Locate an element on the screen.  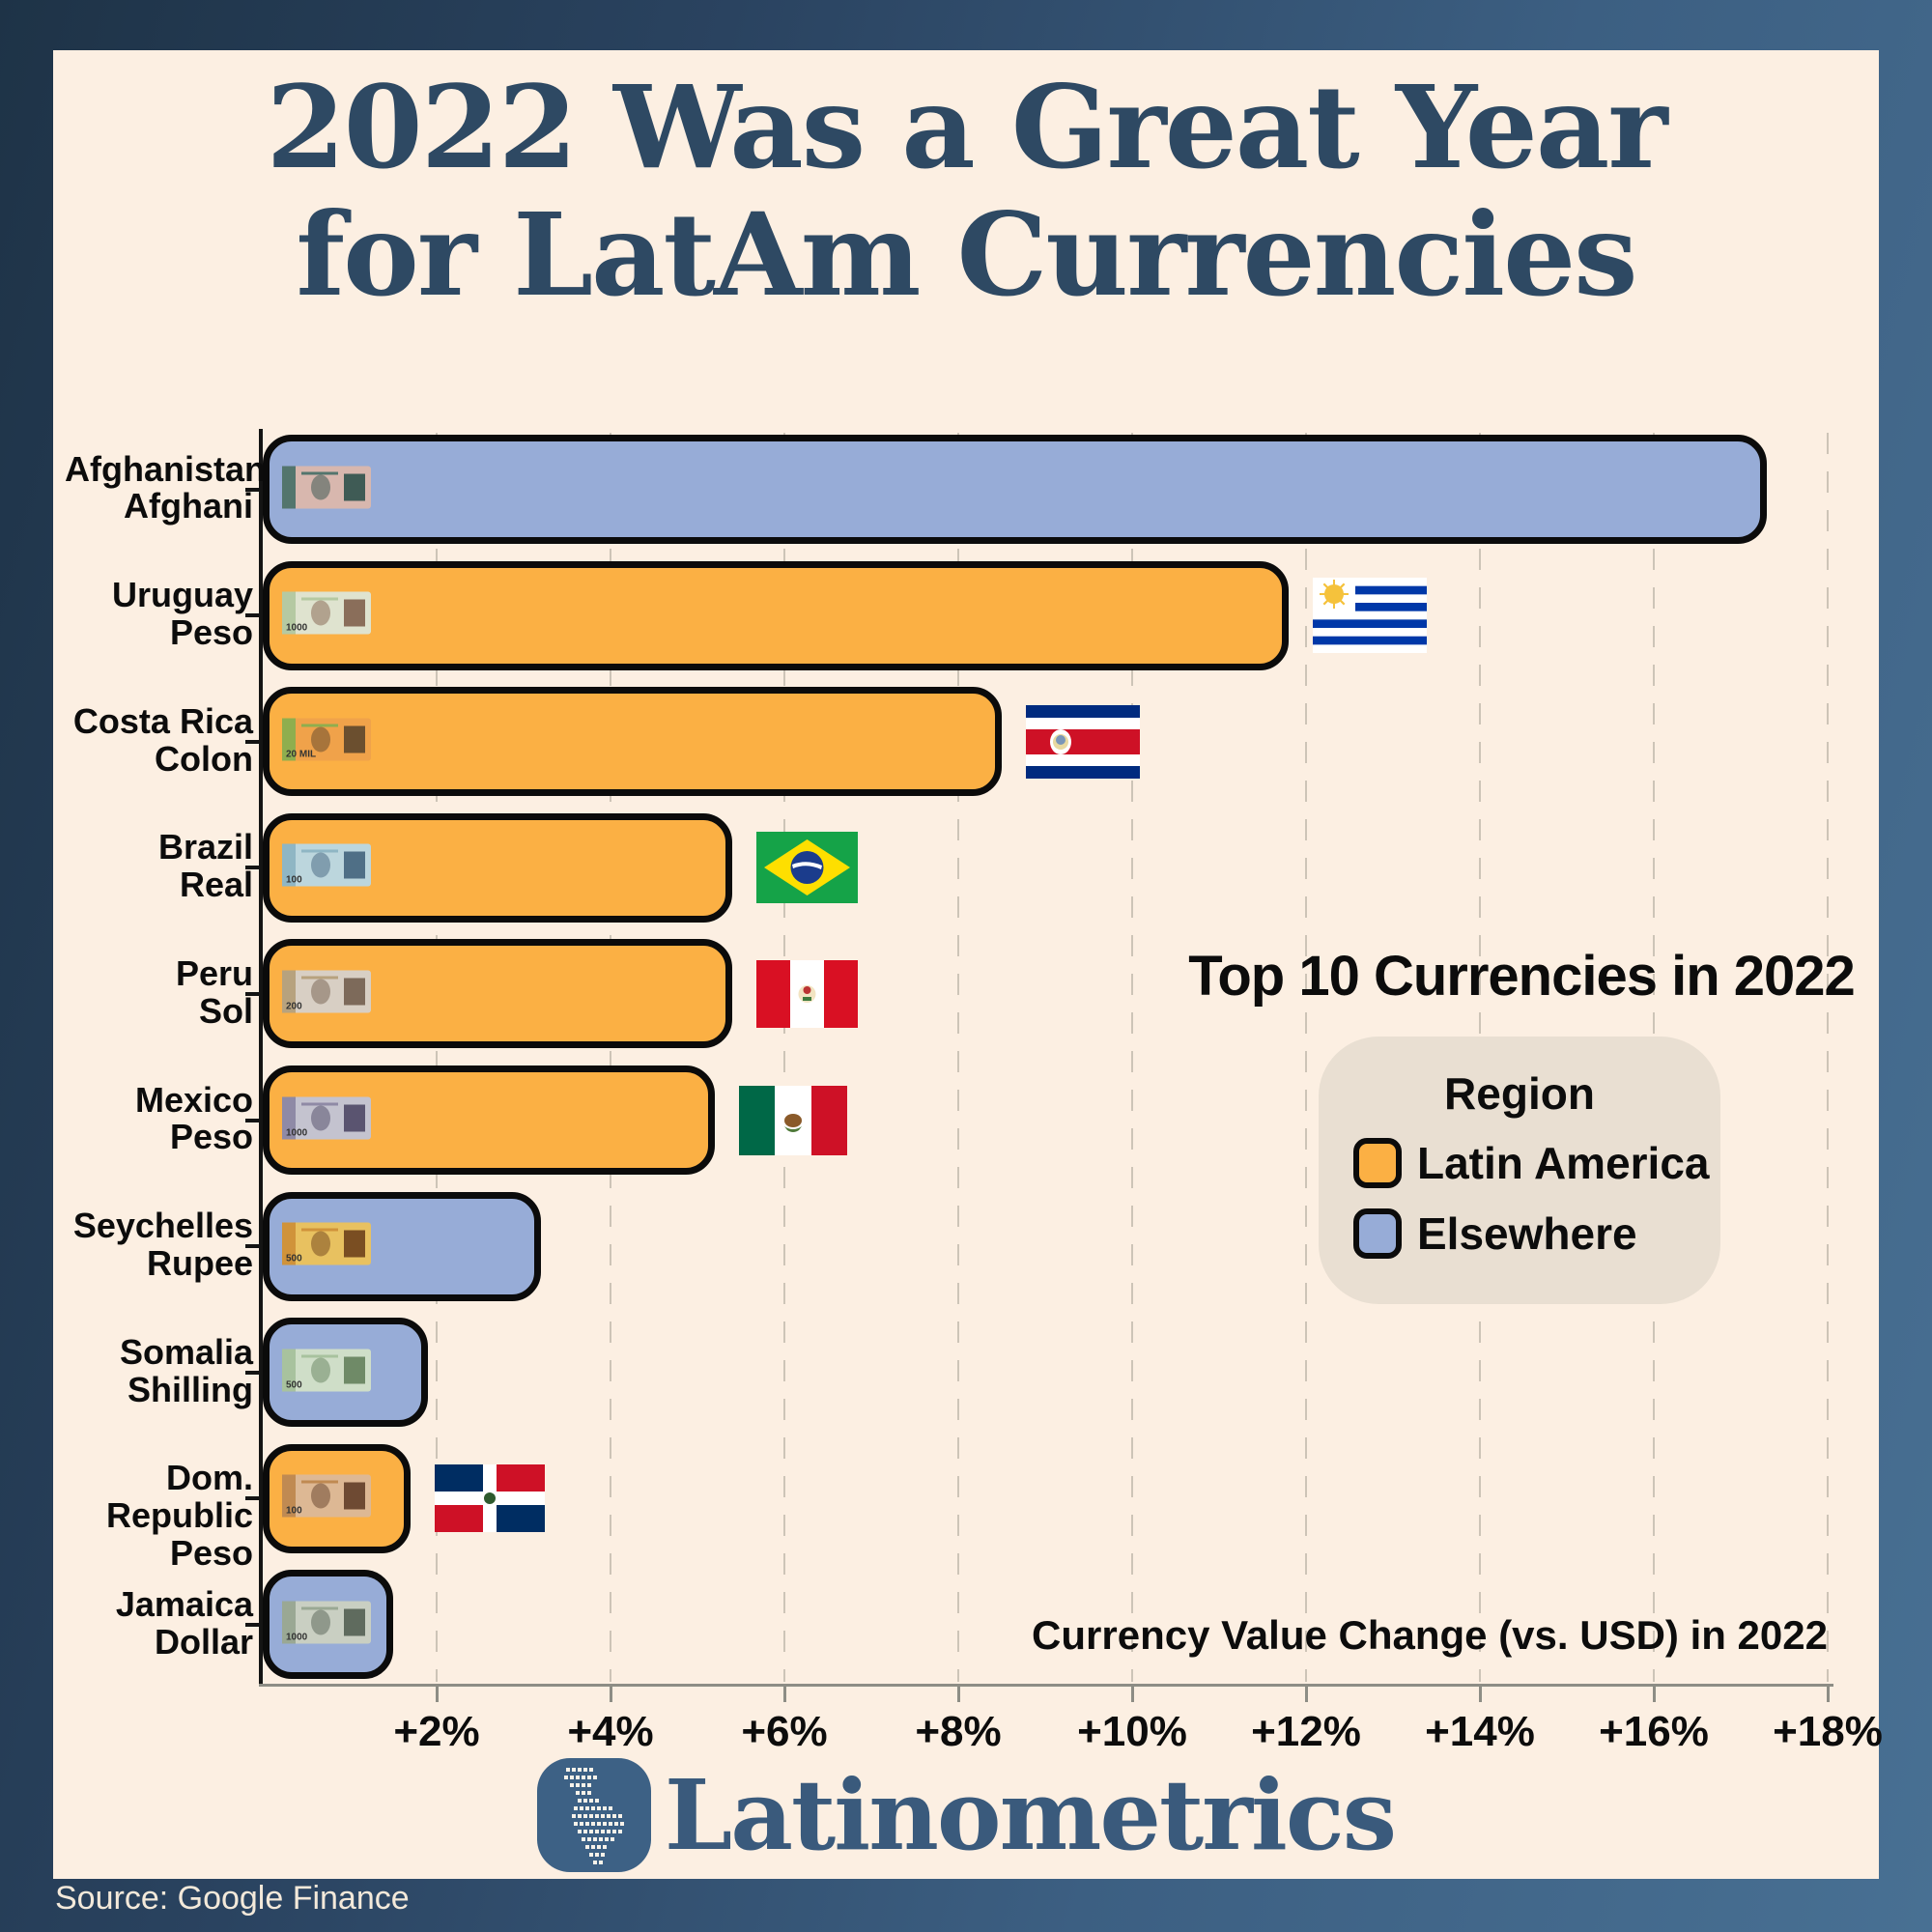
legend: Region Latin America Elsewhere is located at coordinates (1519, 1170).